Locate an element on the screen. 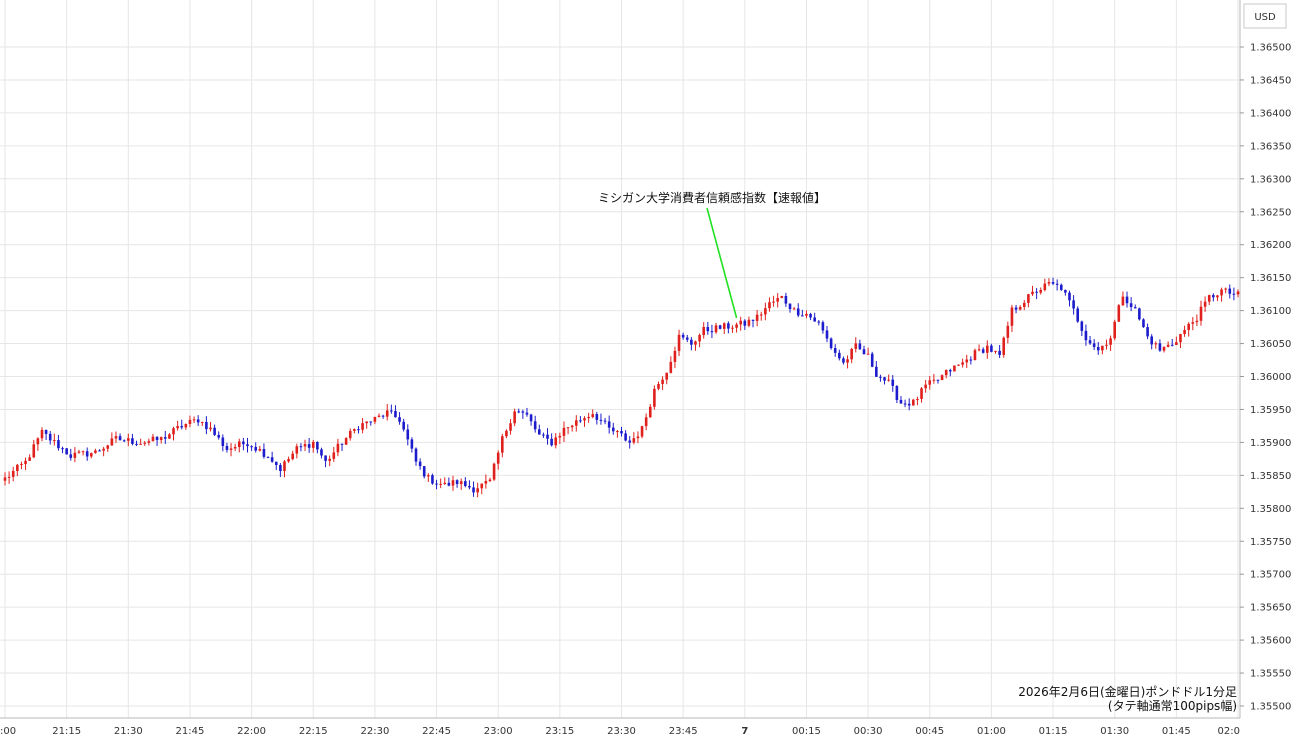 The width and height of the screenshot is (1300, 745). y-tick-label: 1.35750 is located at coordinates (1270, 542).